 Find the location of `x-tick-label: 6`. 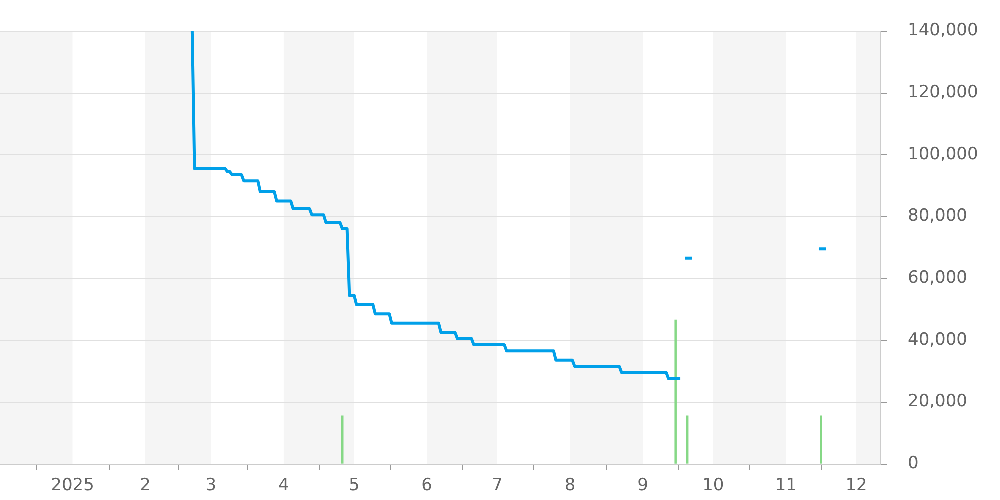

x-tick-label: 6 is located at coordinates (427, 486).